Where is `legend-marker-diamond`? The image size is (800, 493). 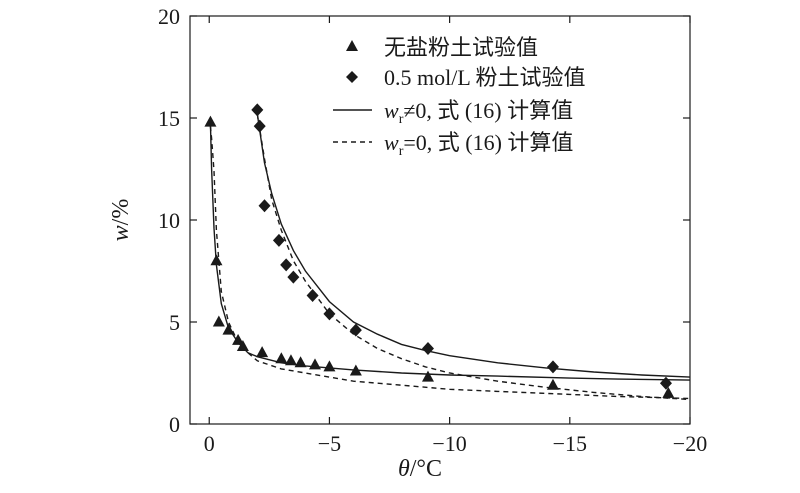
legend-marker-diamond is located at coordinates (352, 77).